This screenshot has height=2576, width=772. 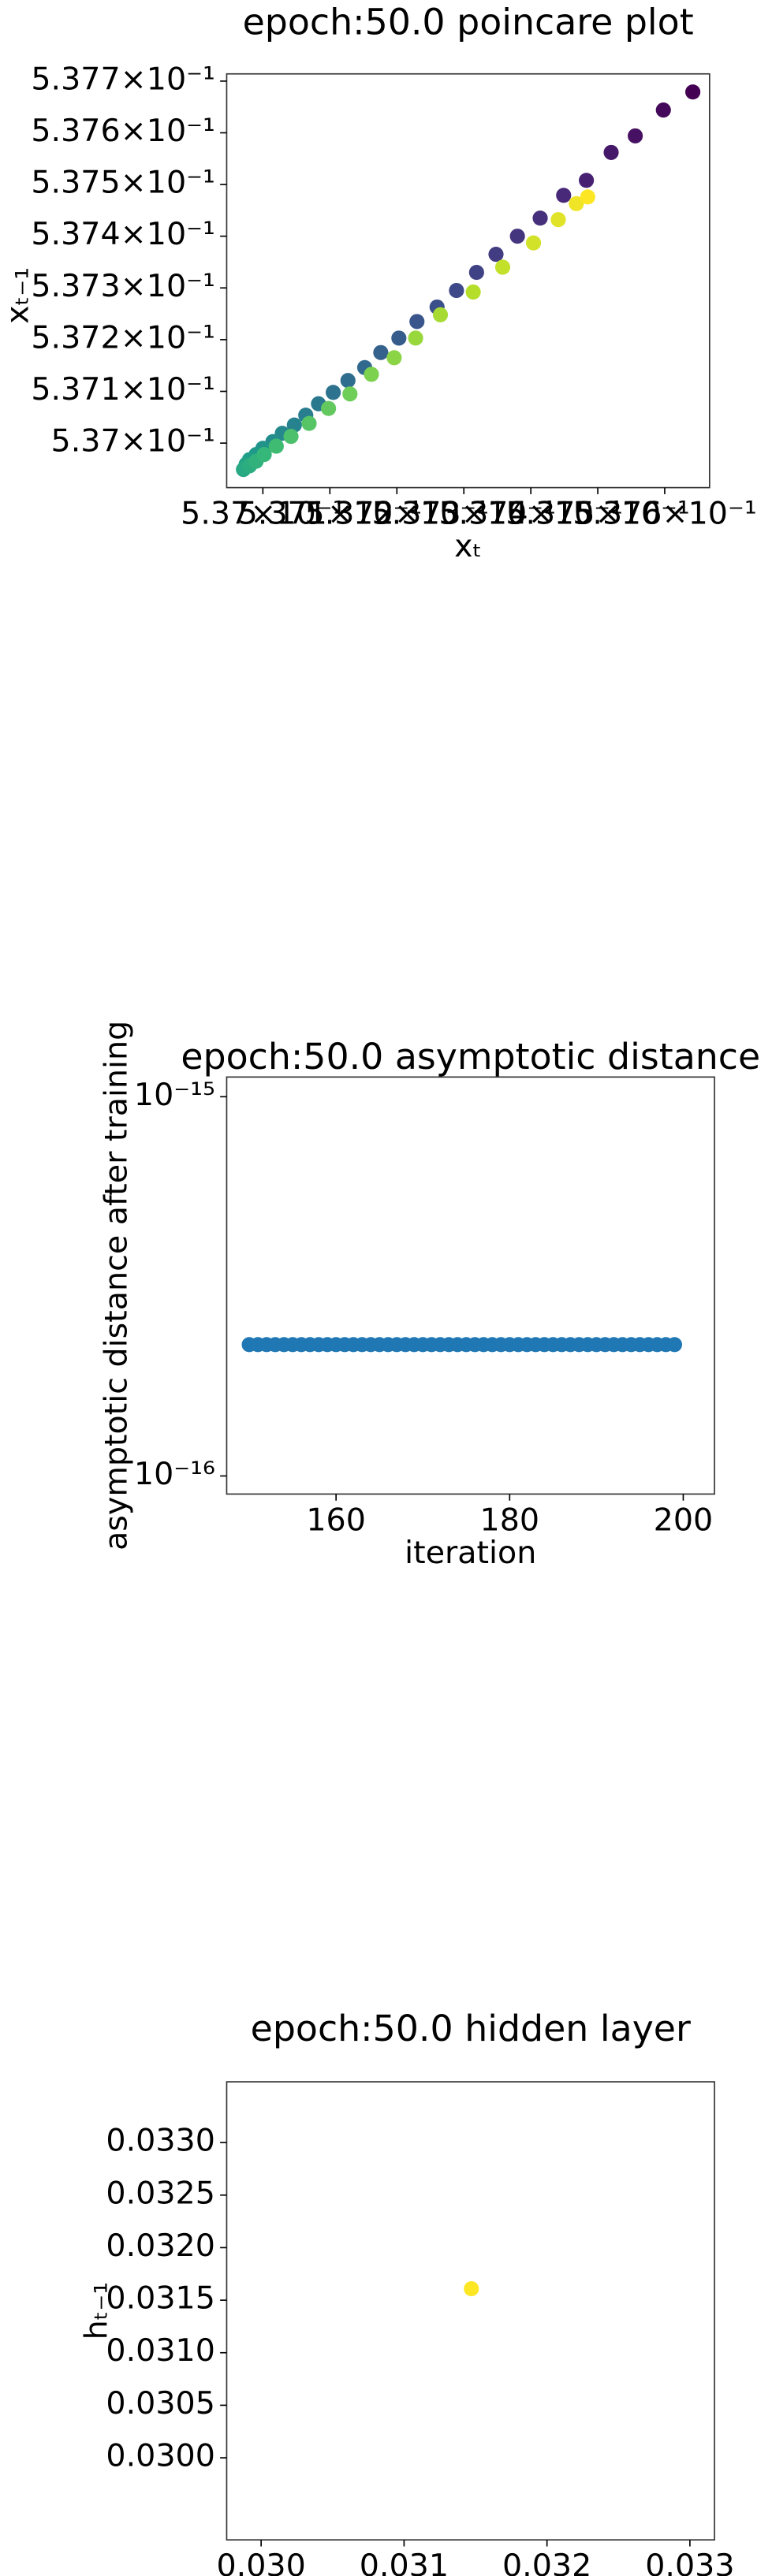 What do you see at coordinates (597, 514) in the screenshot?
I see `x-tick-label: 5.375×10⁻¹` at bounding box center [597, 514].